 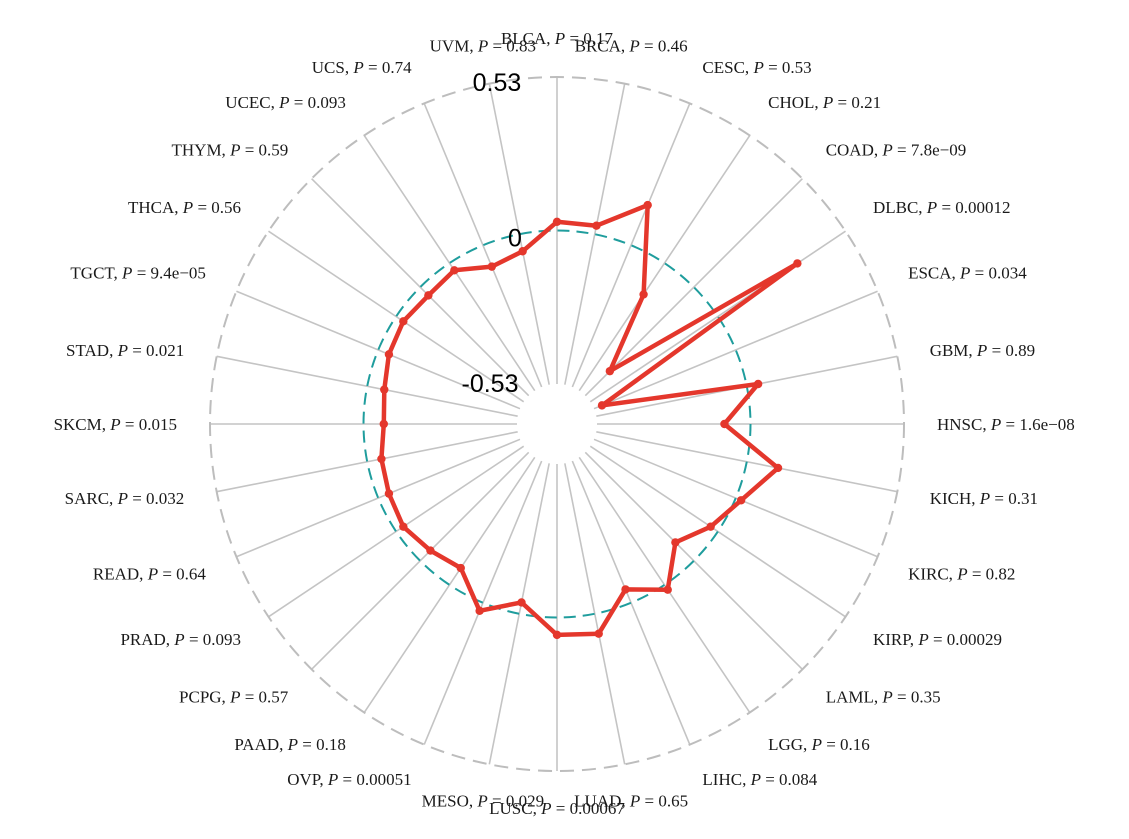 I want to click on category-label-read: READ, P = 0.64, so click(x=150, y=573).